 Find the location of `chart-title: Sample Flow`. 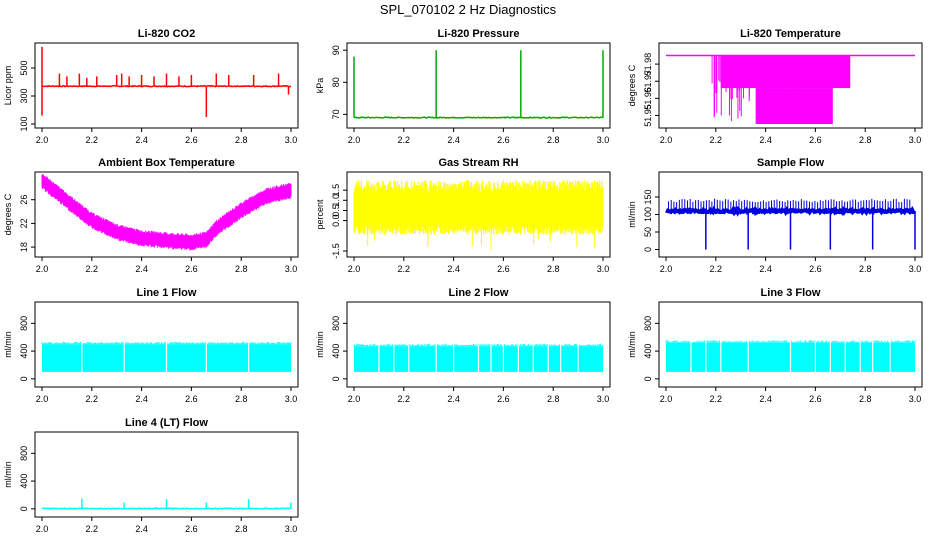

chart-title: Sample Flow is located at coordinates (791, 163).